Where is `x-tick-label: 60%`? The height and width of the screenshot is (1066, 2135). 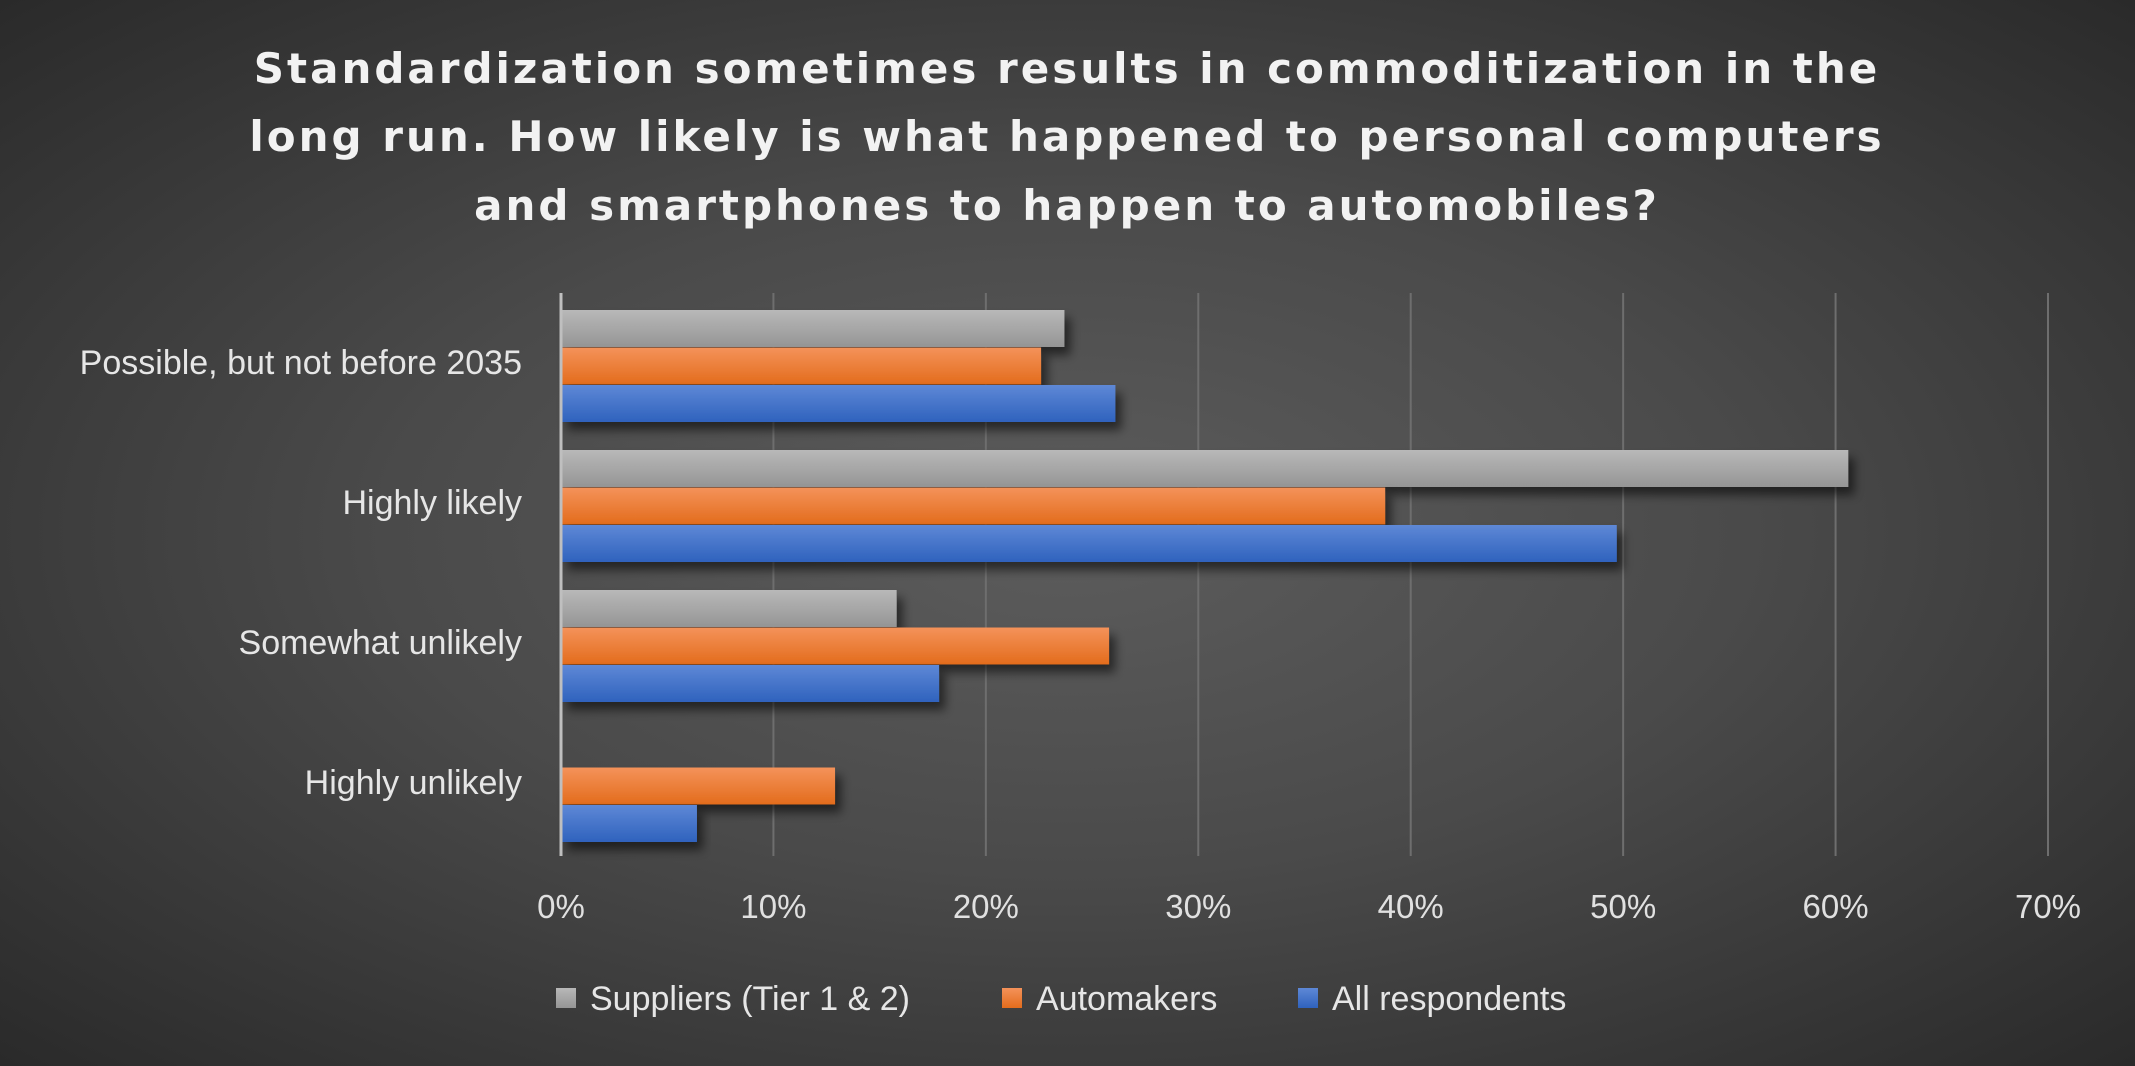 x-tick-label: 60% is located at coordinates (1836, 906).